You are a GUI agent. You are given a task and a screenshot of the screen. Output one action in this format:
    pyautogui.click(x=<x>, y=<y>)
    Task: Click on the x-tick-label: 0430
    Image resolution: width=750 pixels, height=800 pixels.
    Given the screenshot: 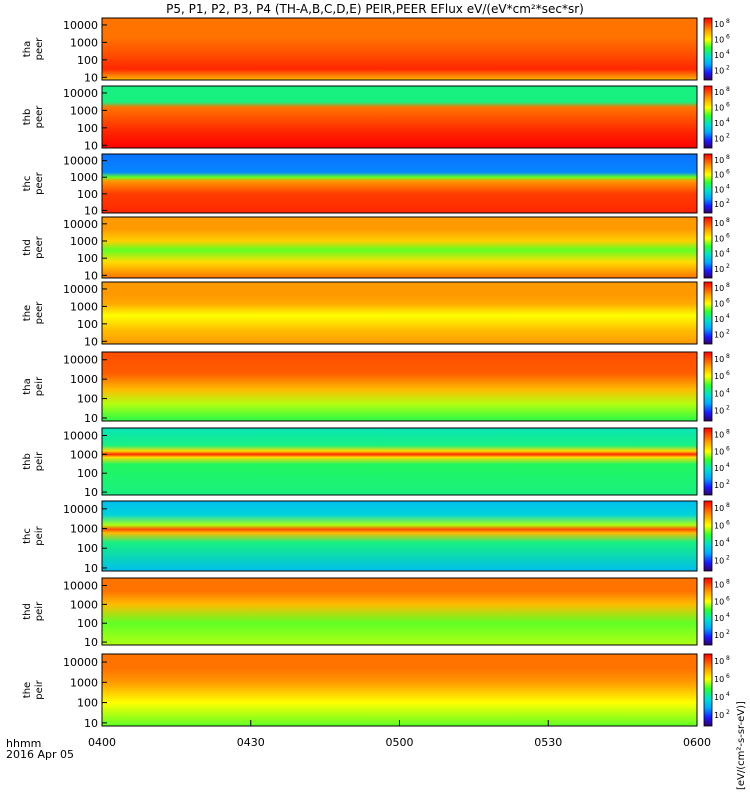 What is the action you would take?
    pyautogui.click(x=251, y=742)
    